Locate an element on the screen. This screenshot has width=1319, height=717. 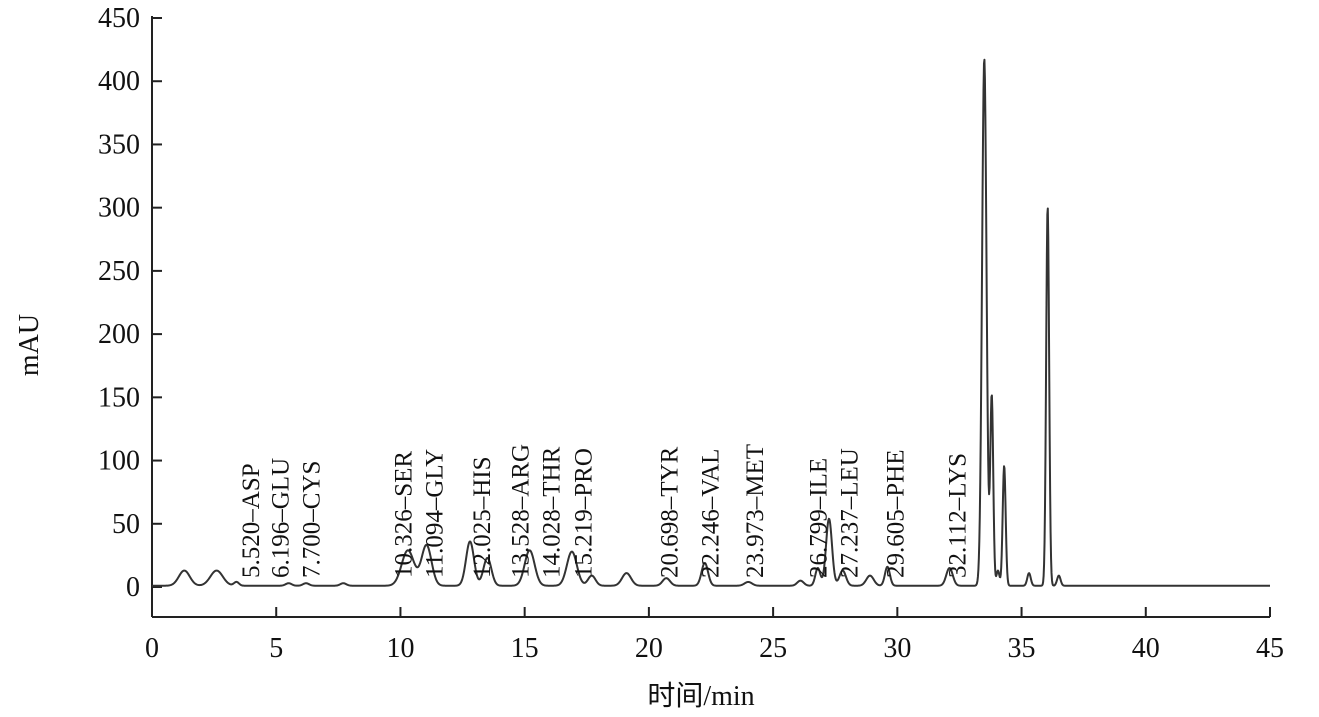
x-tick-label: 25 is located at coordinates (773, 648).